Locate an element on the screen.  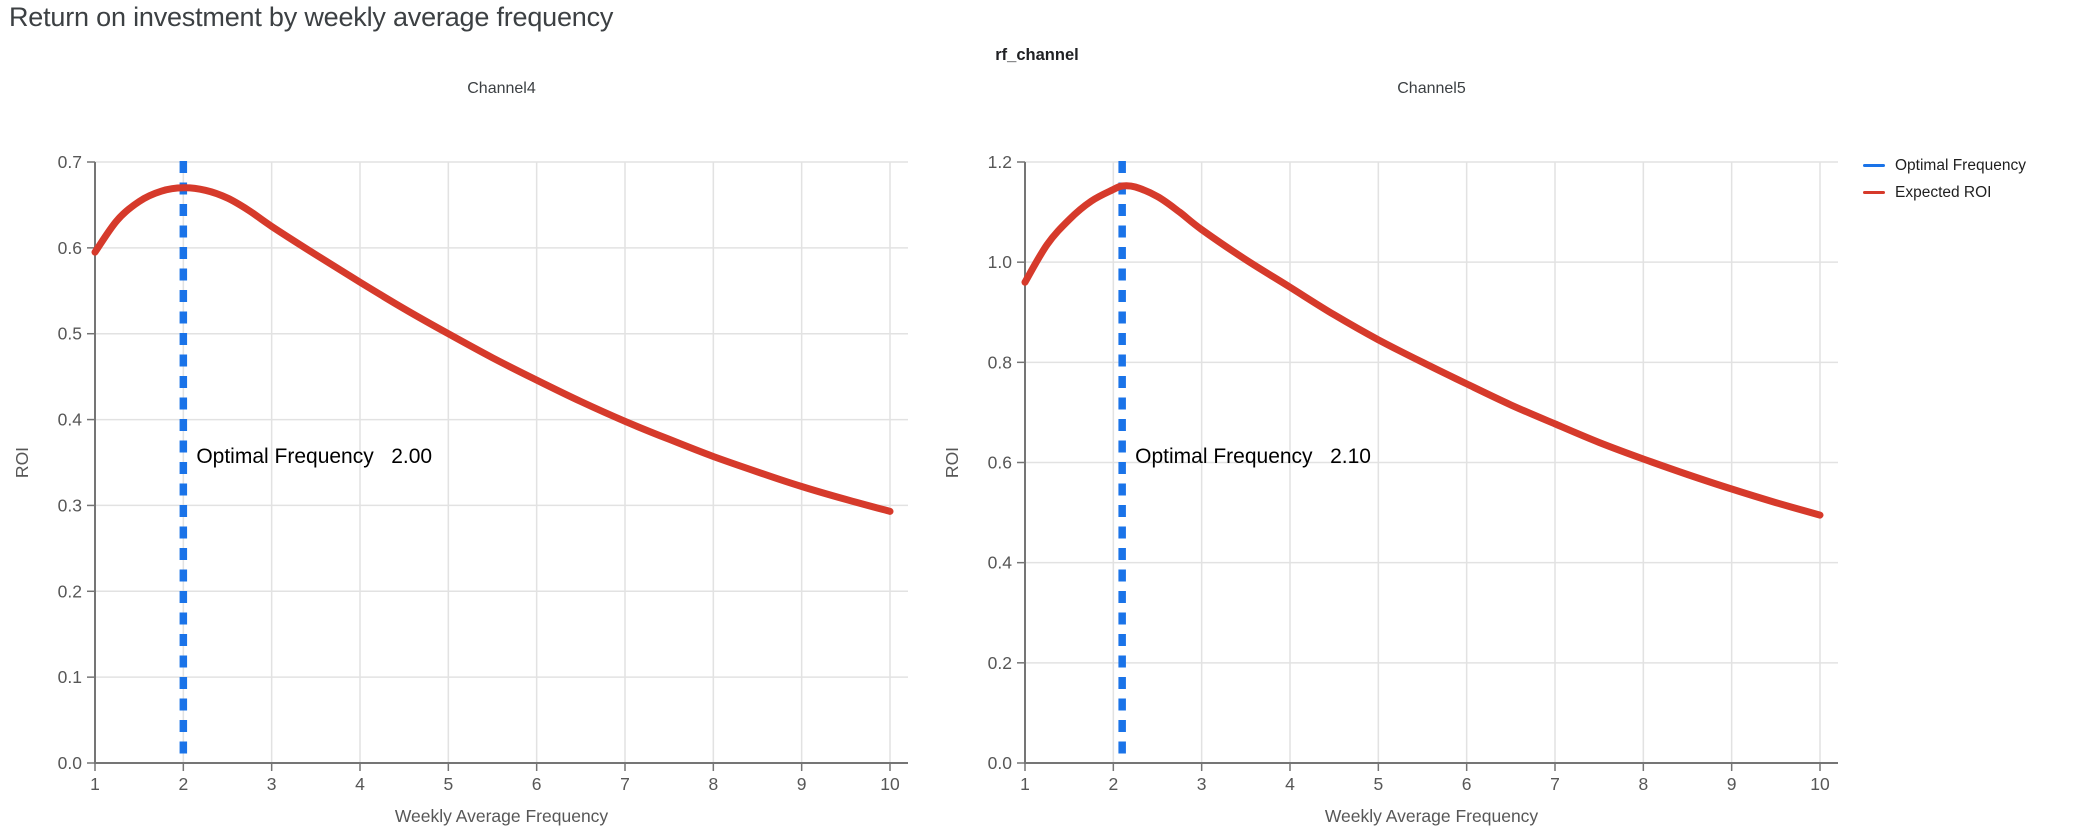
channel5-panel-title: Channel5 is located at coordinates (1431, 88).